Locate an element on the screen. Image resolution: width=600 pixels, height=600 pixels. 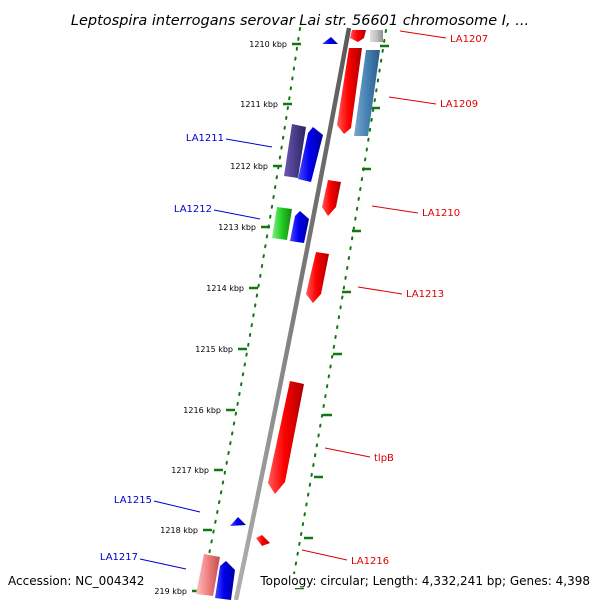
tick-label: 1210 kbp is located at coordinates (268, 44).